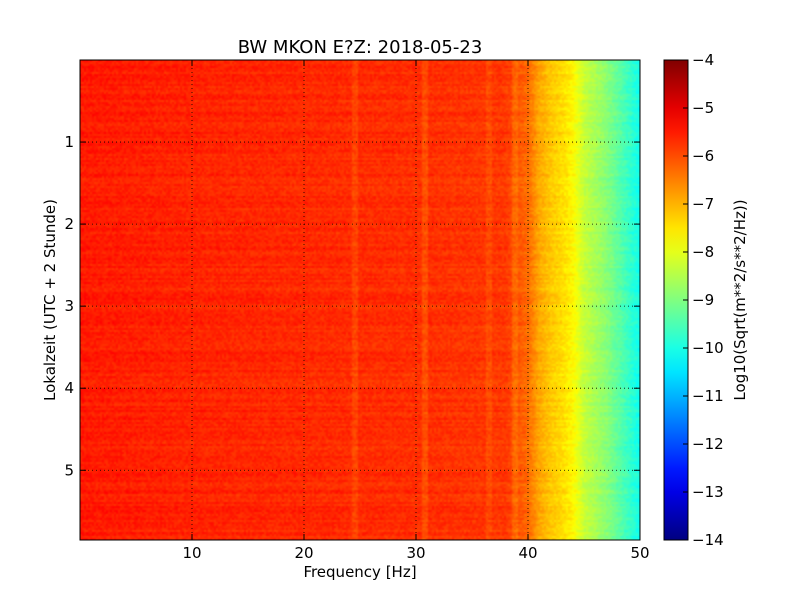 Image resolution: width=800 pixels, height=600 pixels. I want to click on y-tick-label: 2, so click(69, 224).